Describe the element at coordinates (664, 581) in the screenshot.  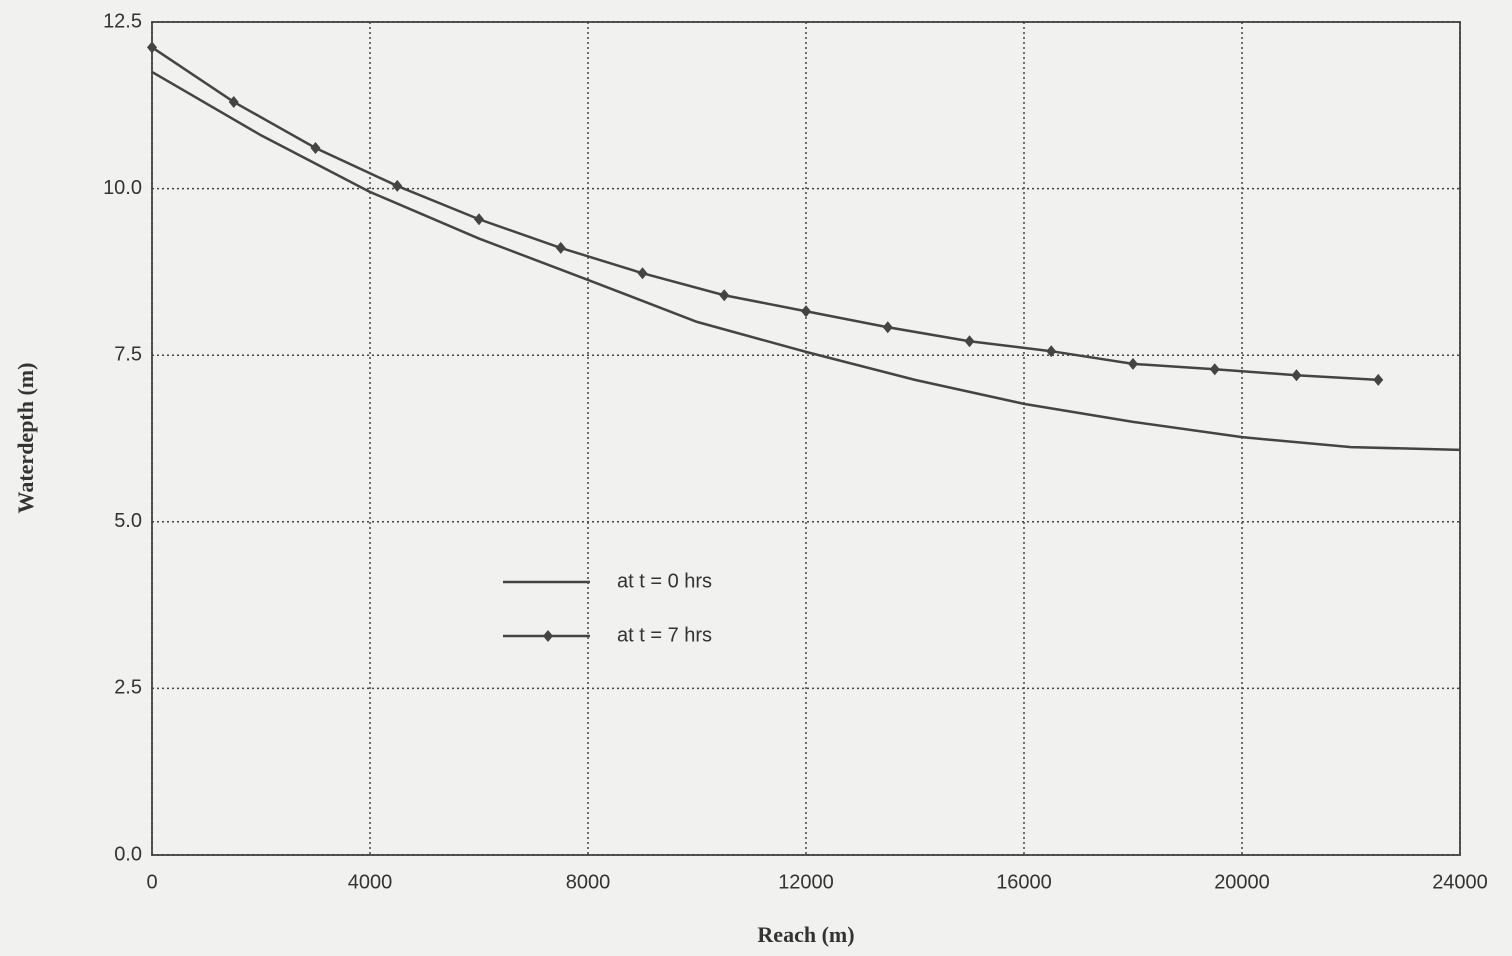
I see `legend-label: at t = 0 hrs` at that location.